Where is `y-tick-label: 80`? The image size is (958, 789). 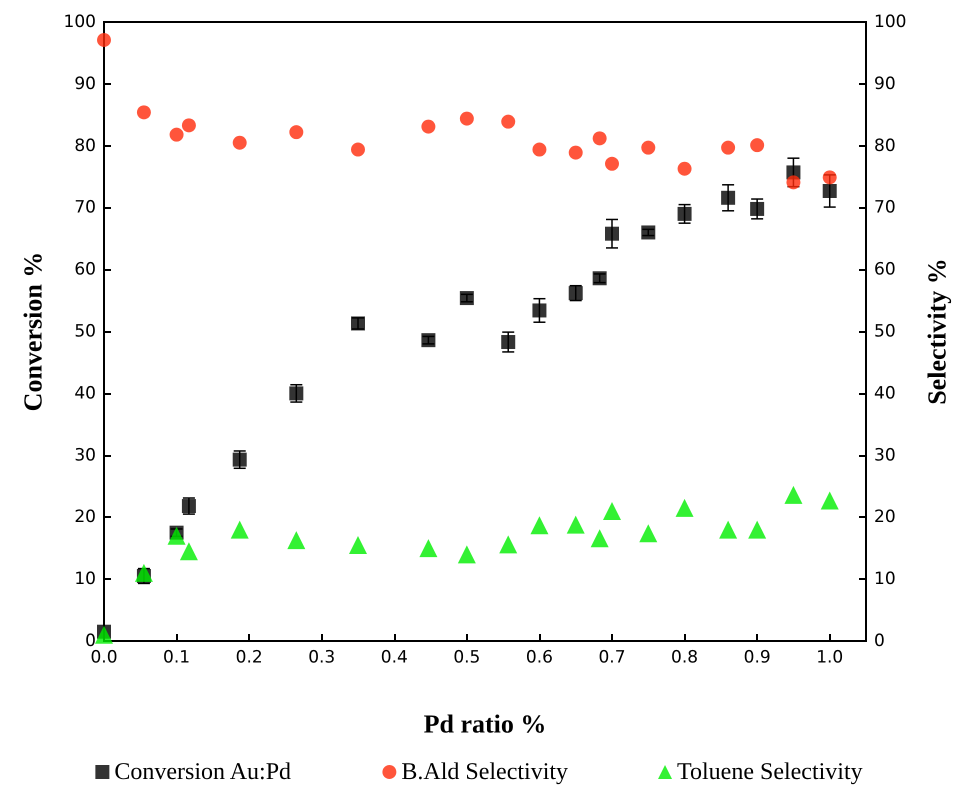 y-tick-label: 80 is located at coordinates (85, 146).